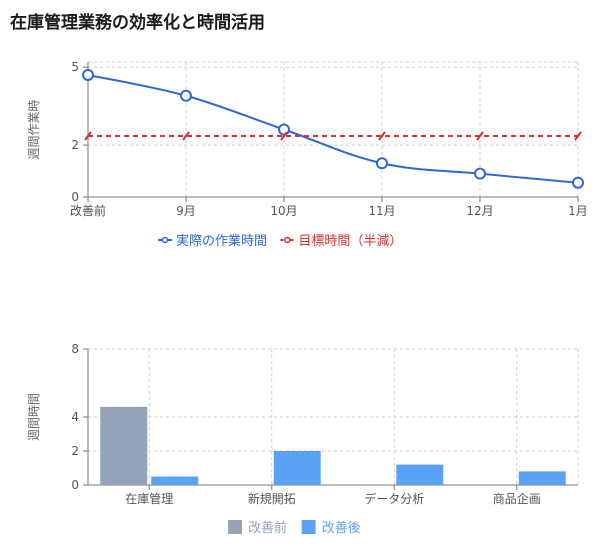  Describe the element at coordinates (350, 241) in the screenshot. I see `legend-label: 目標時間（半減）` at that location.